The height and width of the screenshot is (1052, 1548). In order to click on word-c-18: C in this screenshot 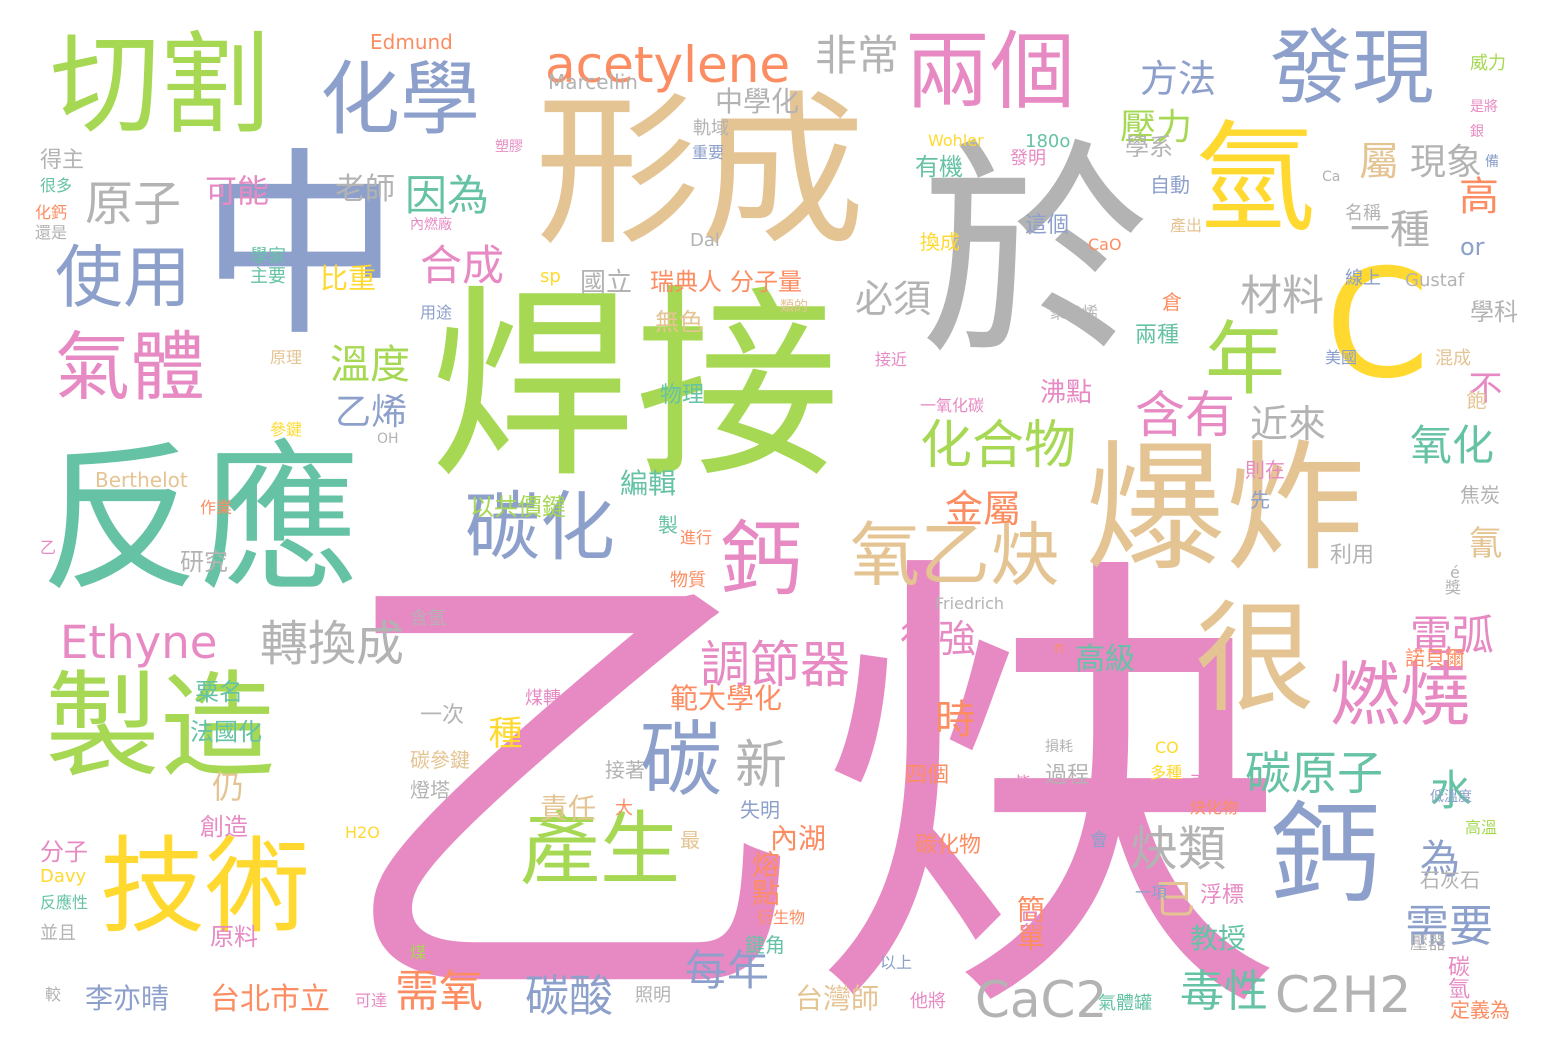, I will do `click(1377, 325)`.